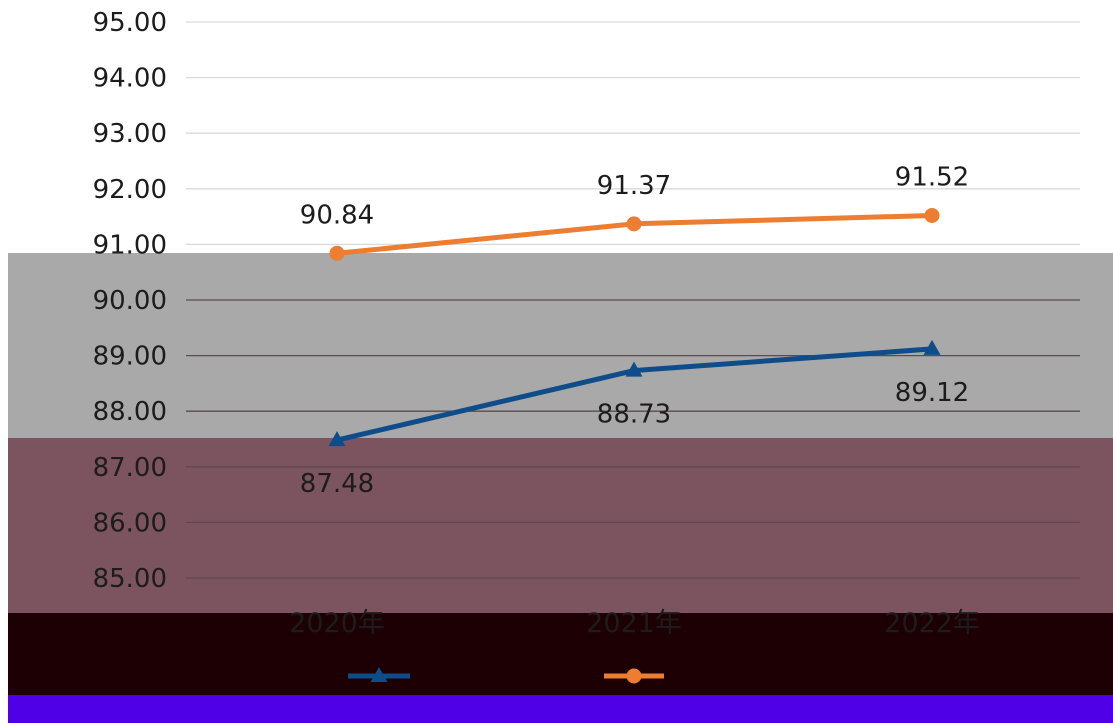 This screenshot has width=1113, height=723. I want to click on y-tick-label: 87.00, so click(130, 468).